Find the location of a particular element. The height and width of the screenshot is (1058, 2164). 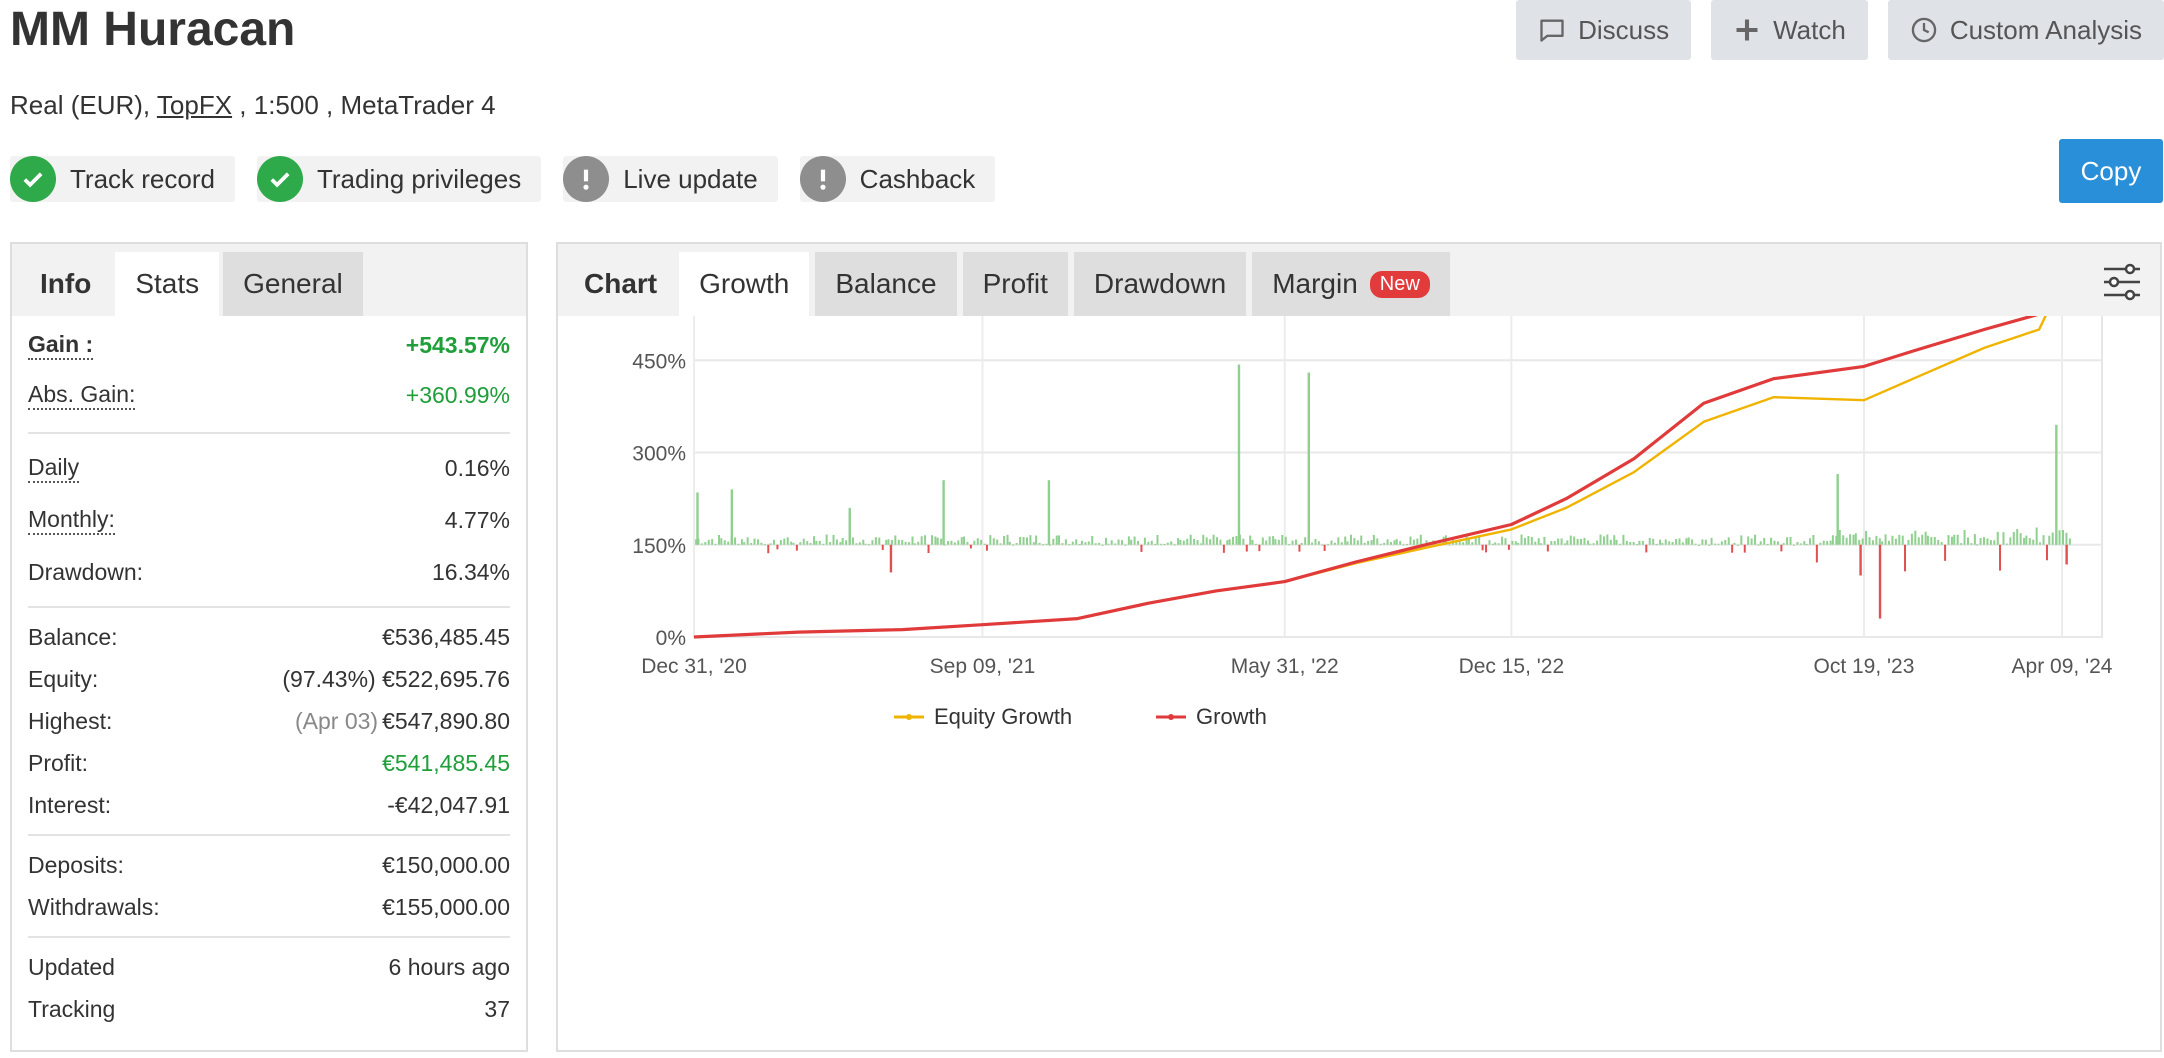

tab-growth: Growth is located at coordinates (744, 284).